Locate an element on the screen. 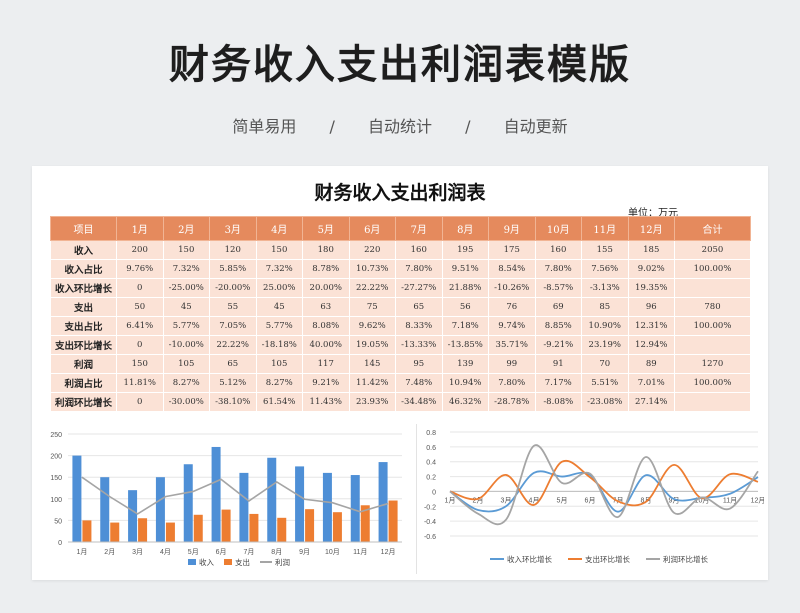  value-cell: 19.05% is located at coordinates (372, 345).